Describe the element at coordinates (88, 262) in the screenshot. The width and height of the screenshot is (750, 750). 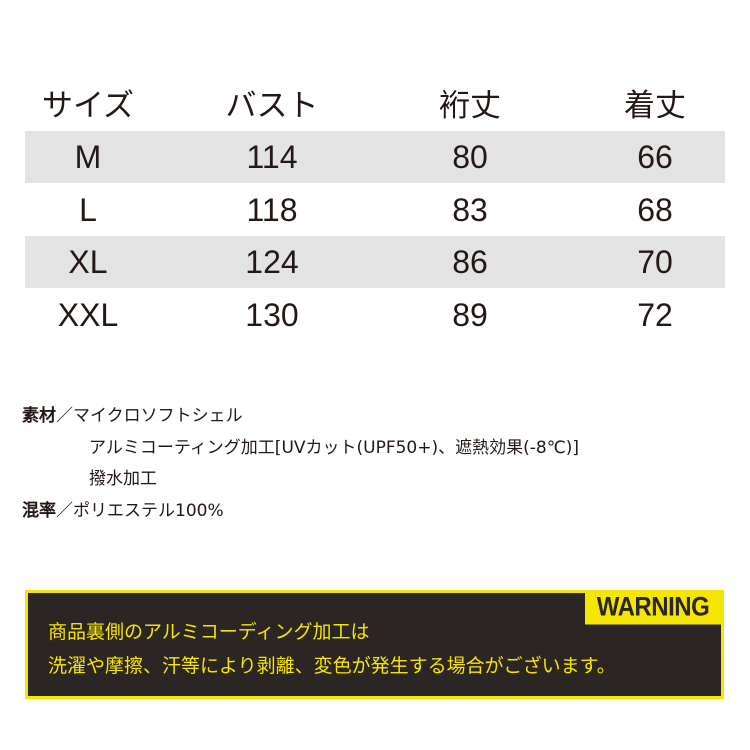
I see `table-cell: XL` at that location.